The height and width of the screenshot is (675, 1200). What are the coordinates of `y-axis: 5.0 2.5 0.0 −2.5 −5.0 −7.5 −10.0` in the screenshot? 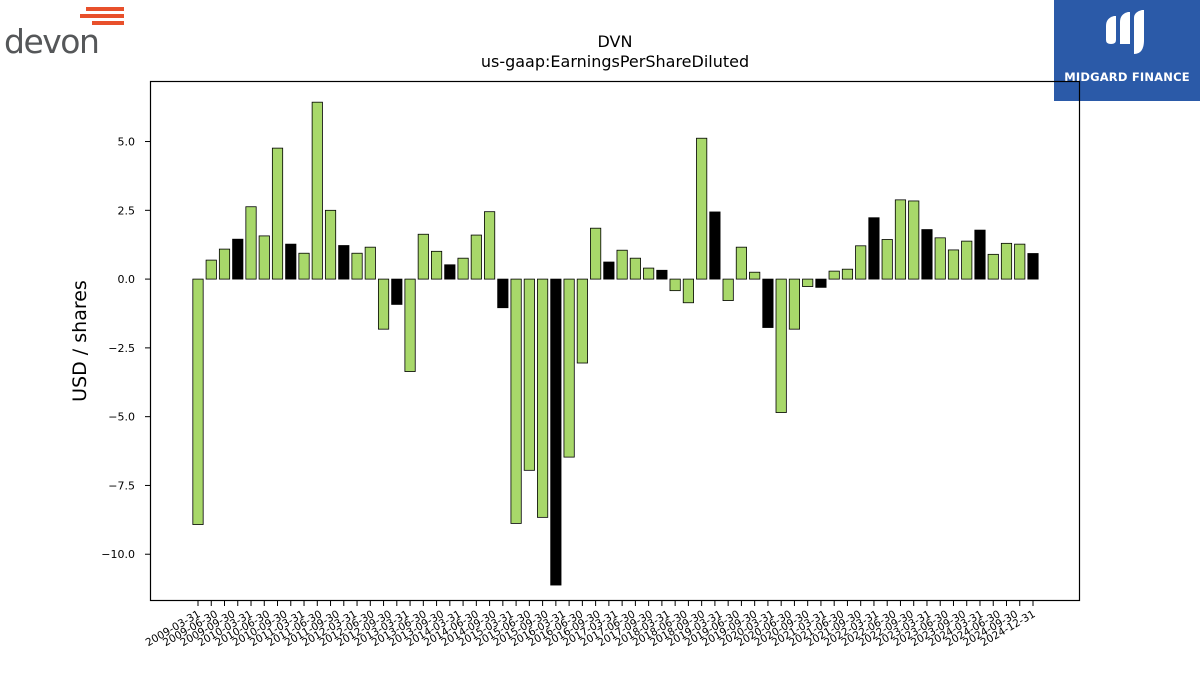 It's located at (125, 348).